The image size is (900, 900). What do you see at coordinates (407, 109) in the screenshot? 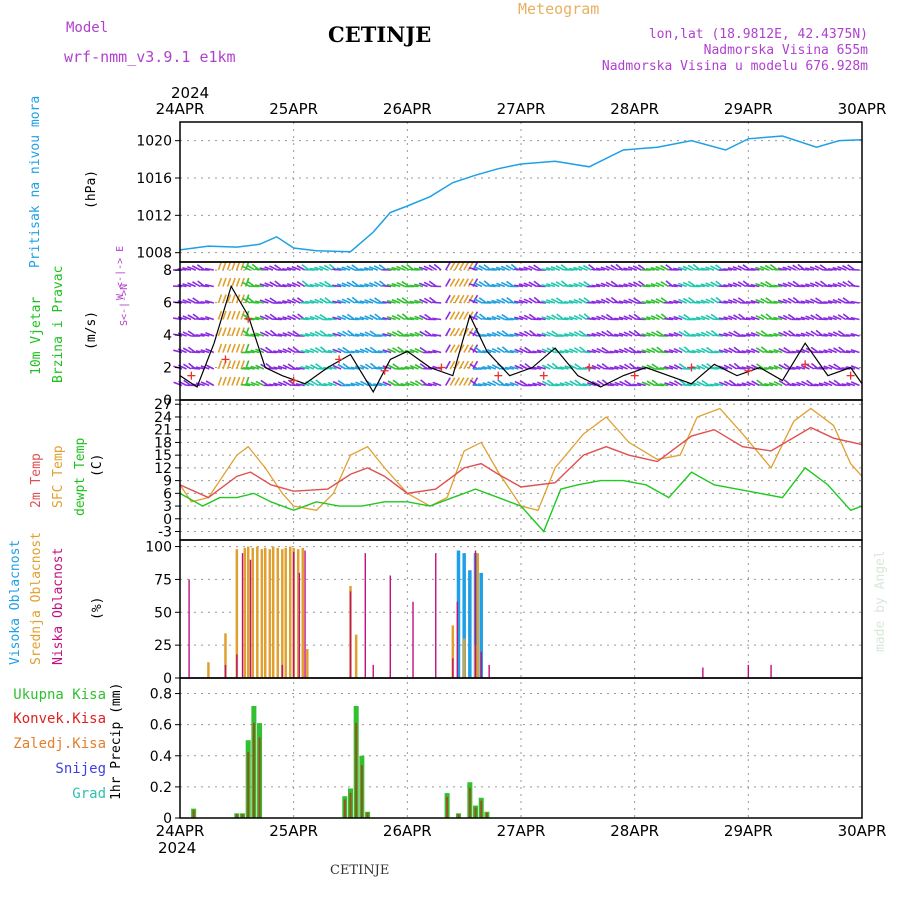
I see `time-tick-top: 26APR` at bounding box center [407, 109].